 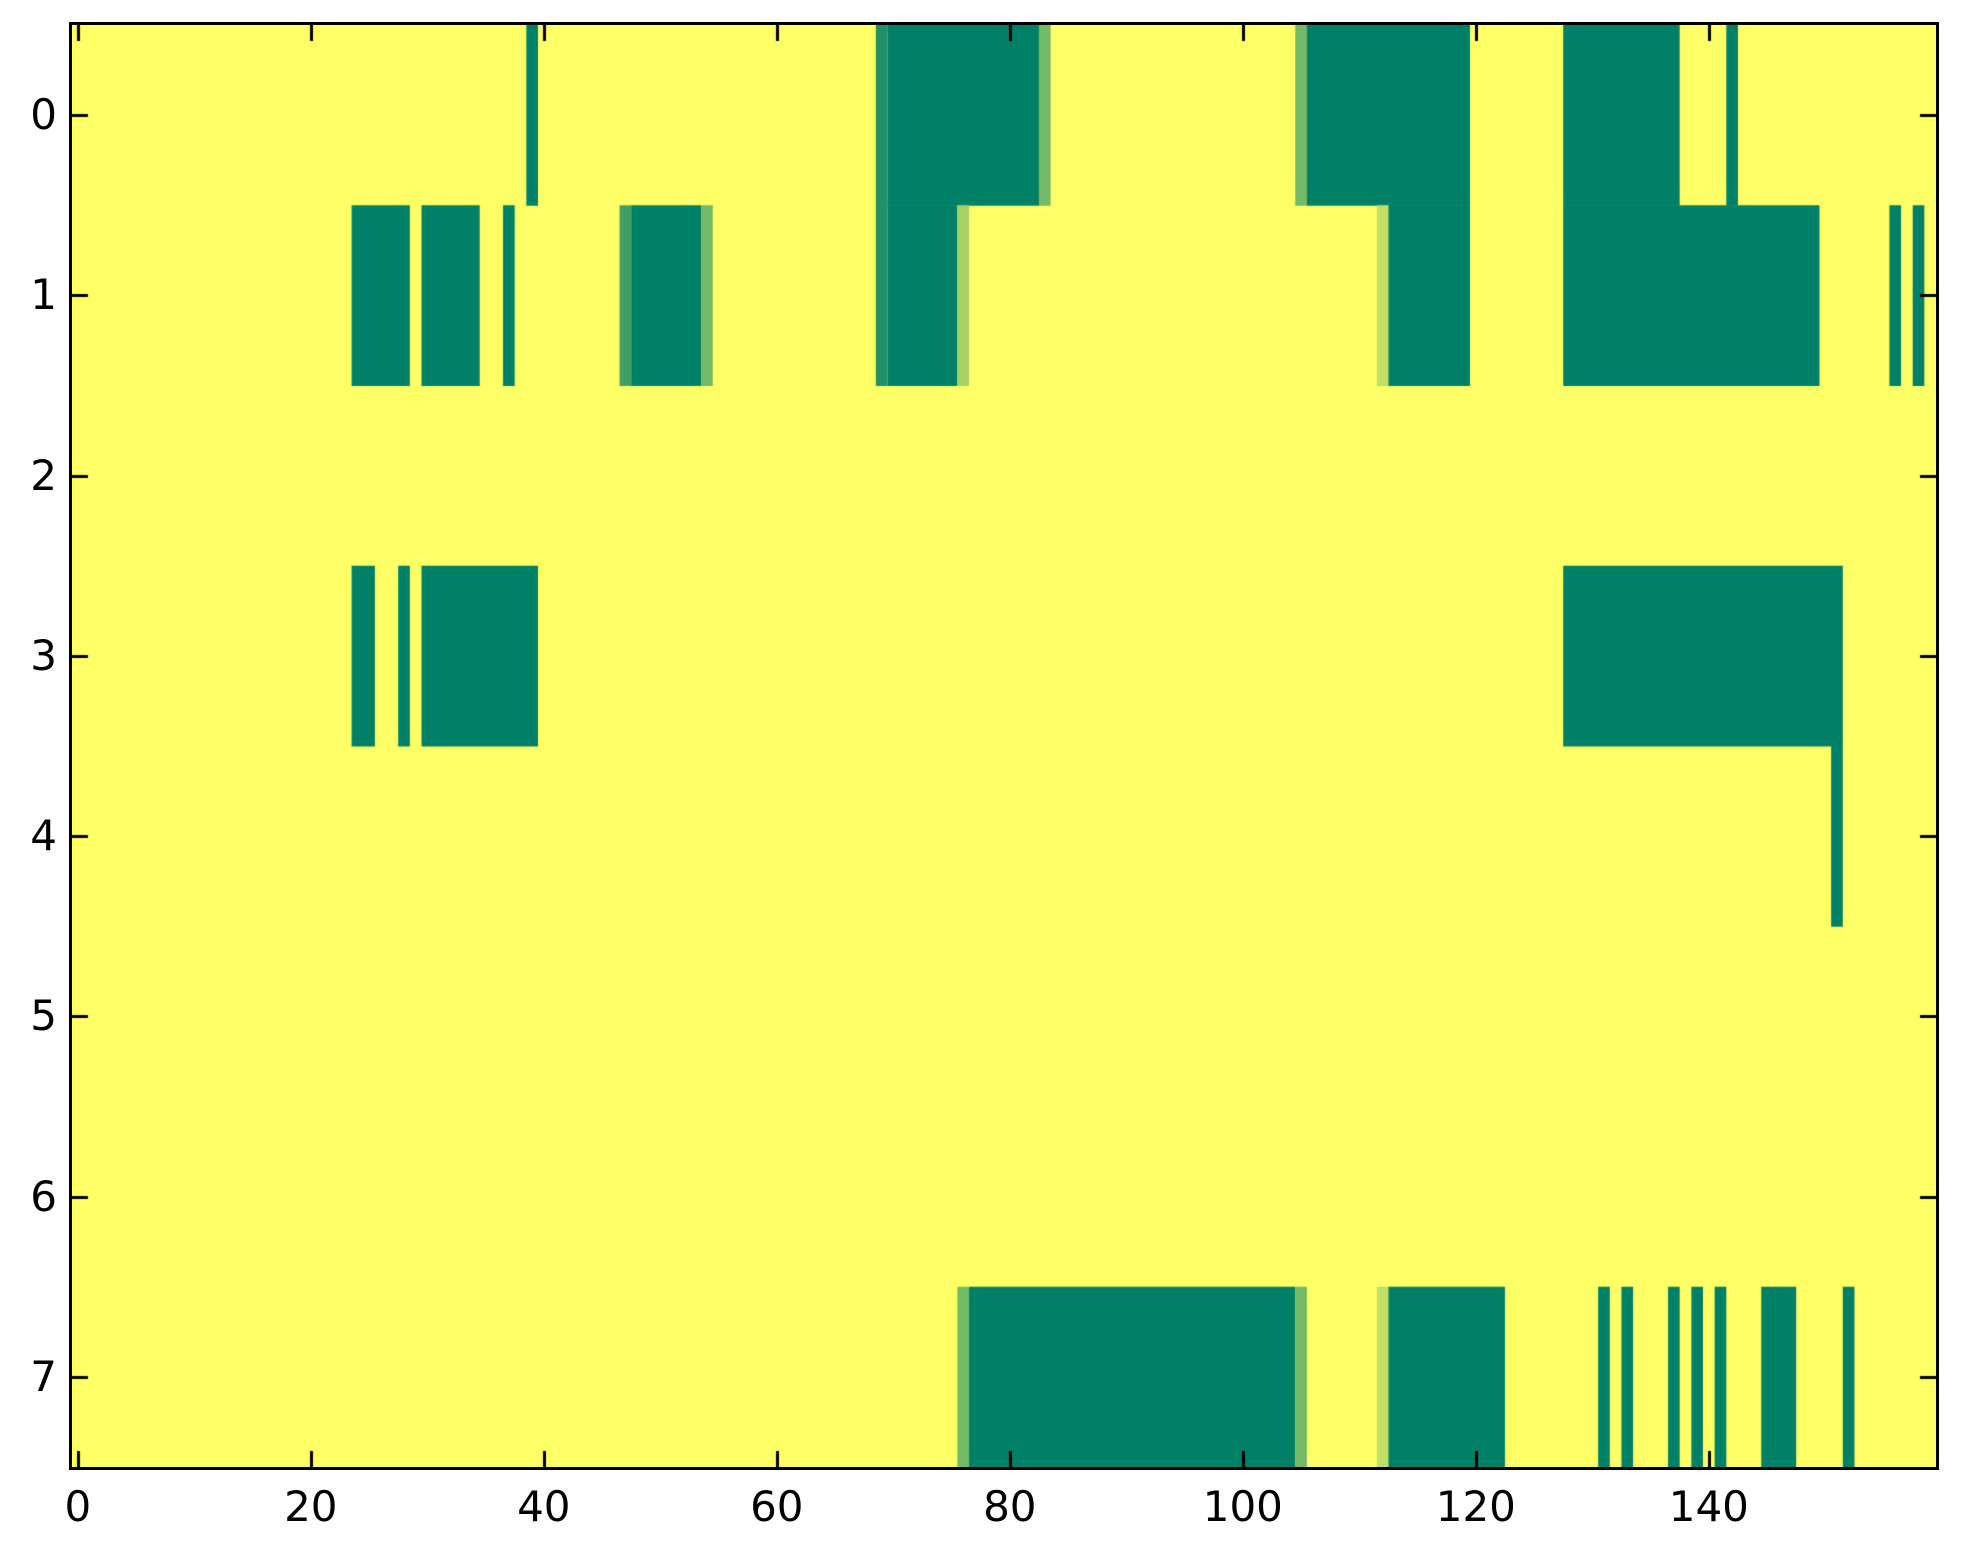 What do you see at coordinates (1475, 1506) in the screenshot?
I see `x-tick-label: 120` at bounding box center [1475, 1506].